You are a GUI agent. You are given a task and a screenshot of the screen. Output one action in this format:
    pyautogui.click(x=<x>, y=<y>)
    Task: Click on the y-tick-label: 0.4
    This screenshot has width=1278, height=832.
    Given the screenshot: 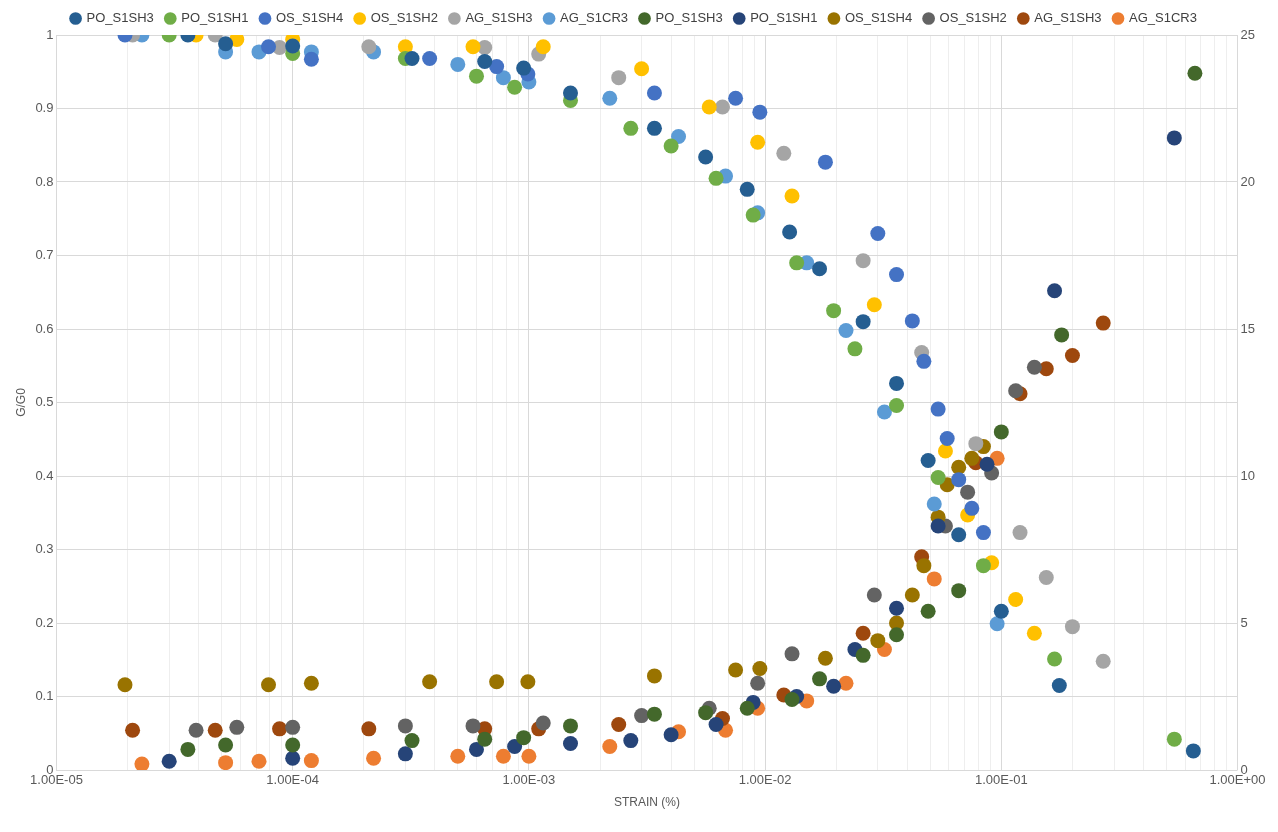 What is the action you would take?
    pyautogui.click(x=44, y=475)
    